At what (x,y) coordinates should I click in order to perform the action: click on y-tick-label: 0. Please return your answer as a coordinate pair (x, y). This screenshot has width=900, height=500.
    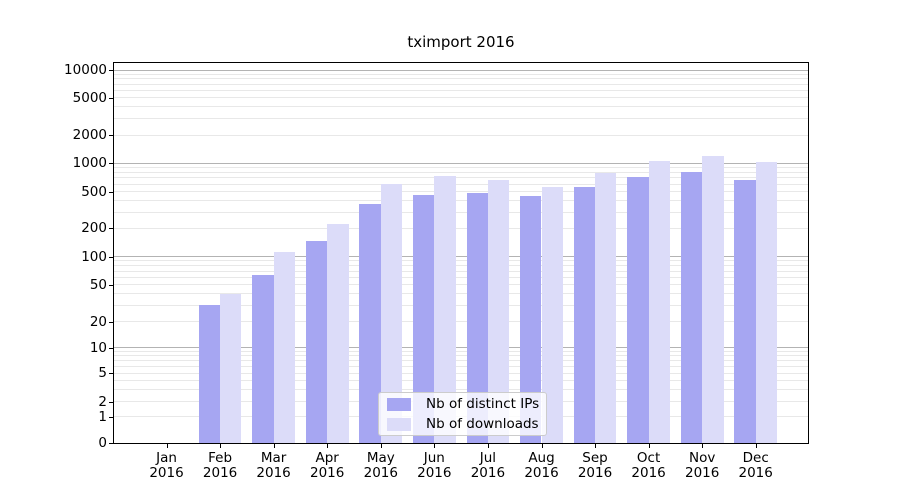
    Looking at the image, I should click on (102, 443).